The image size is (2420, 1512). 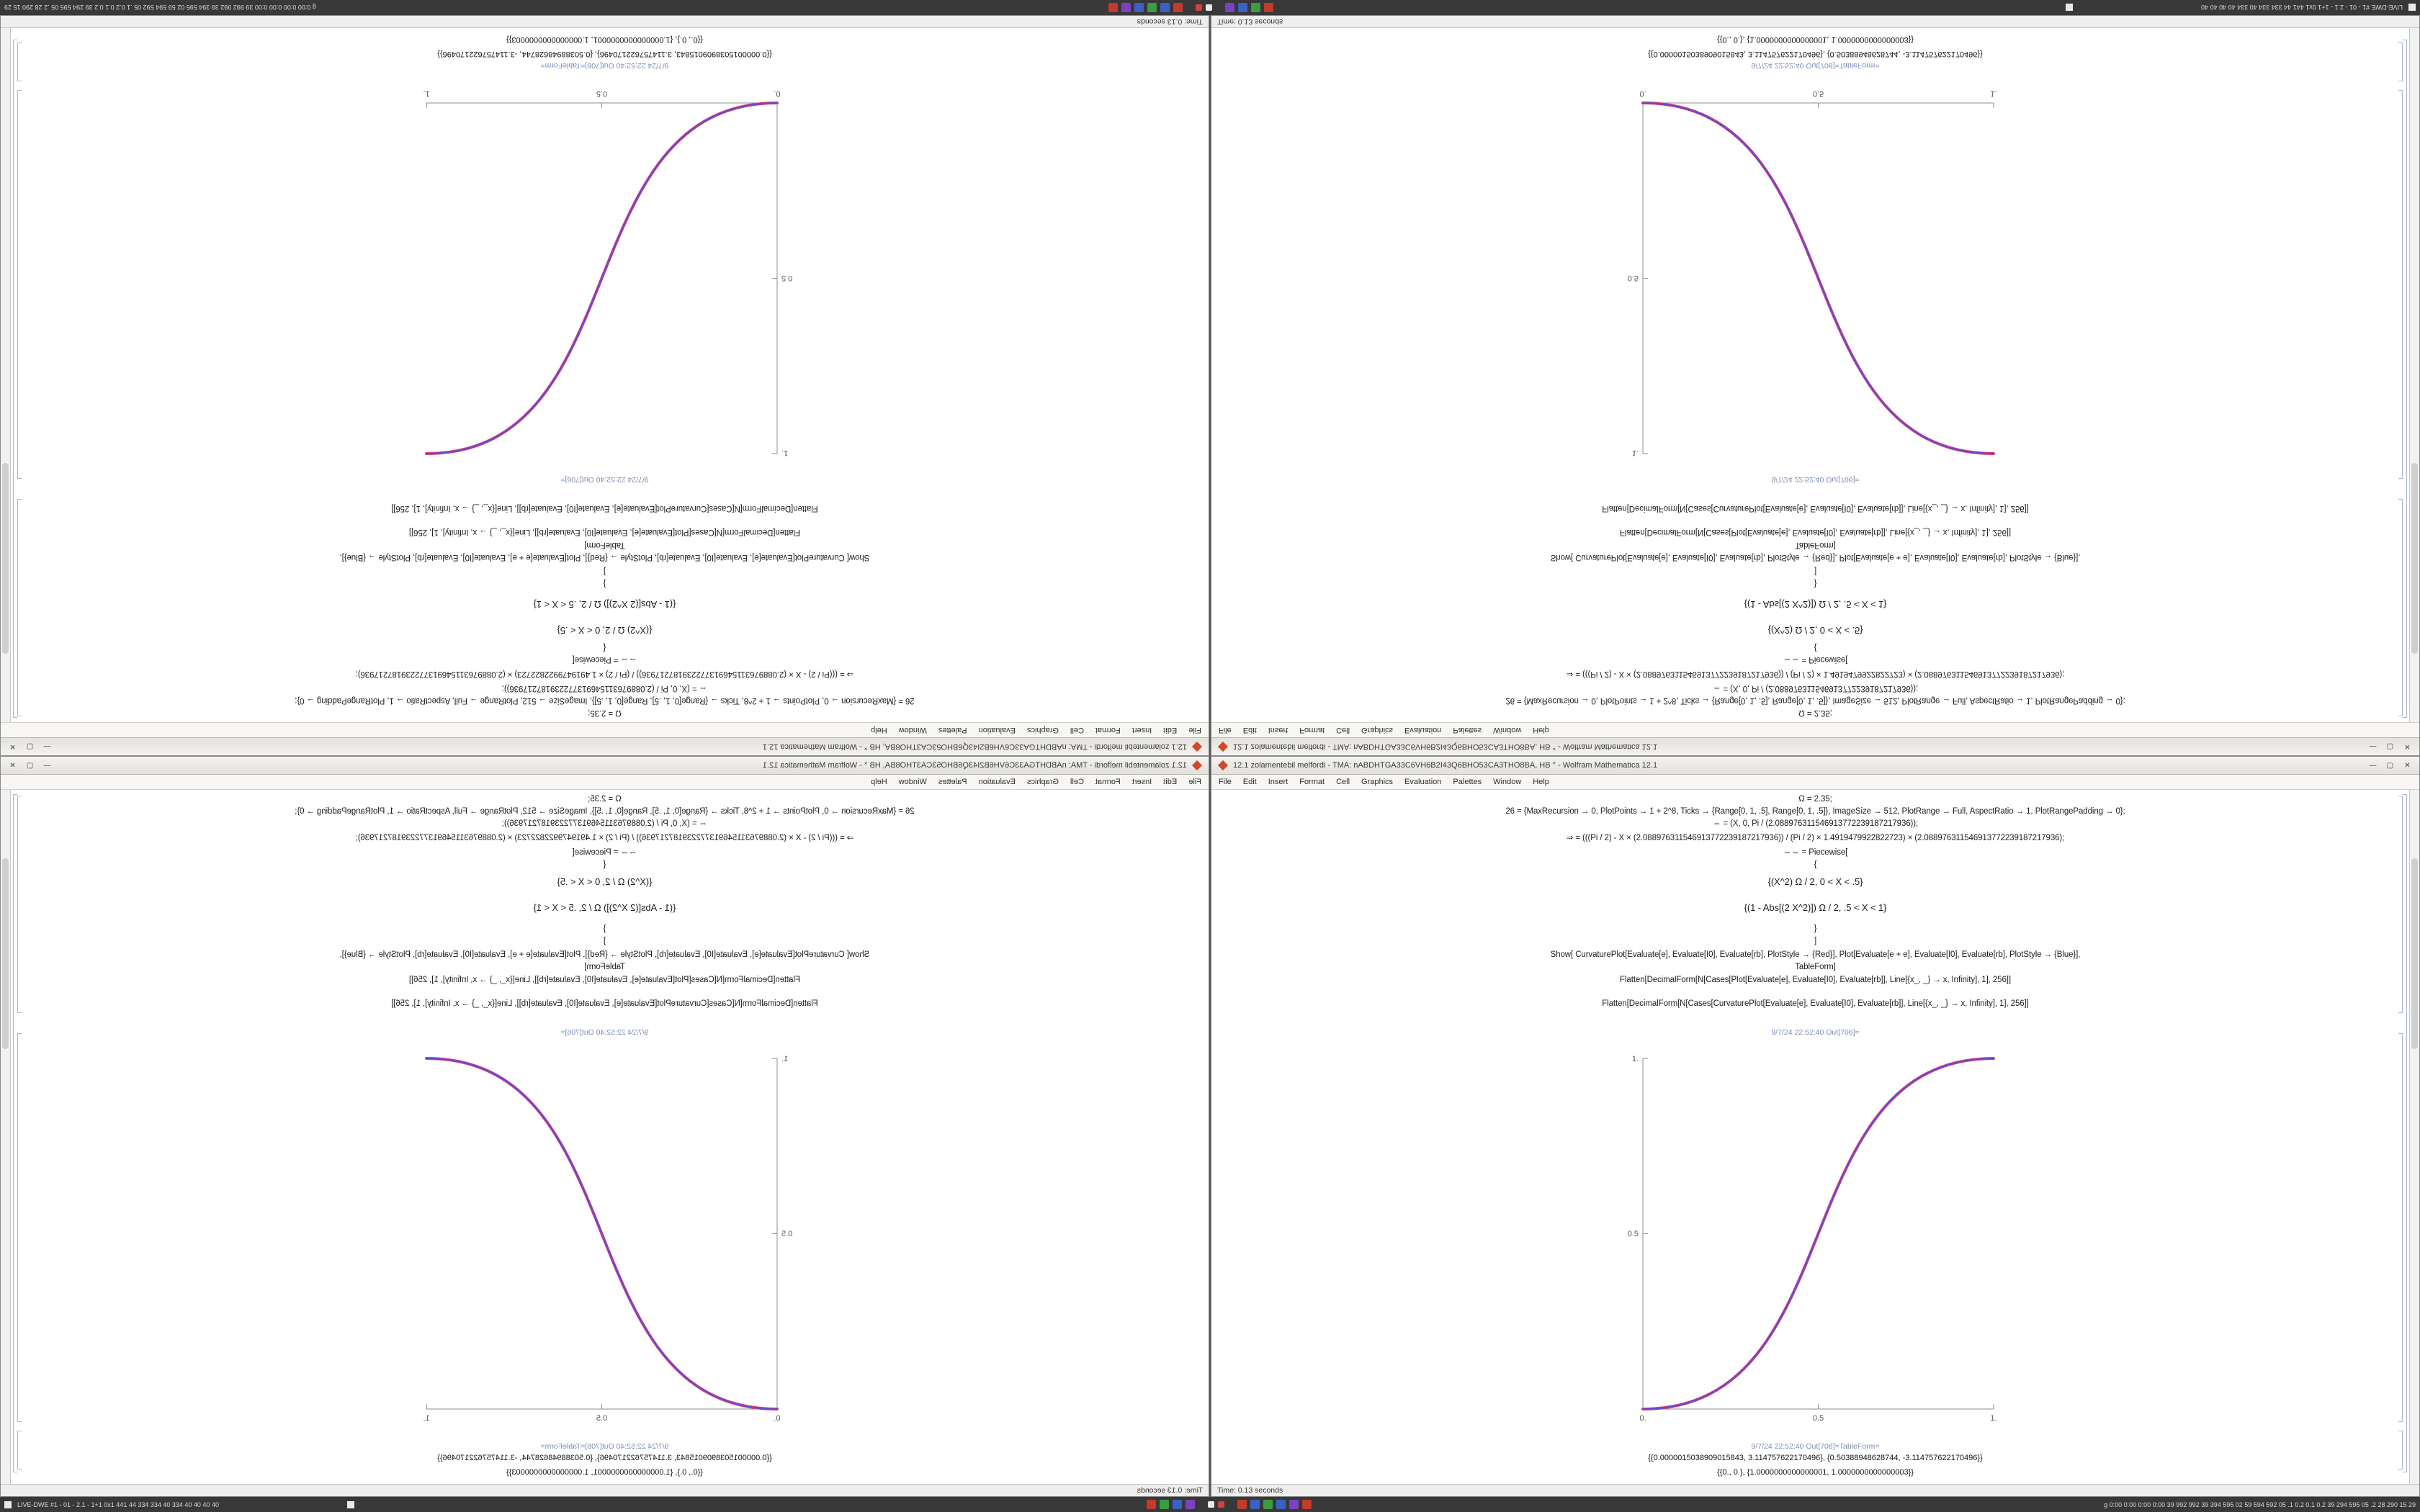 I want to click on start-button, so click(x=2412, y=8).